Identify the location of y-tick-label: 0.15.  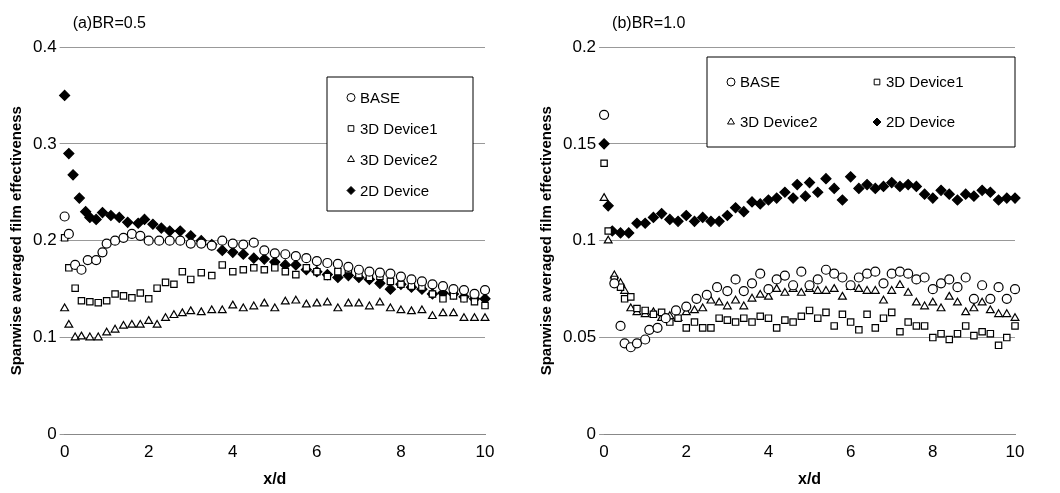
(579, 143).